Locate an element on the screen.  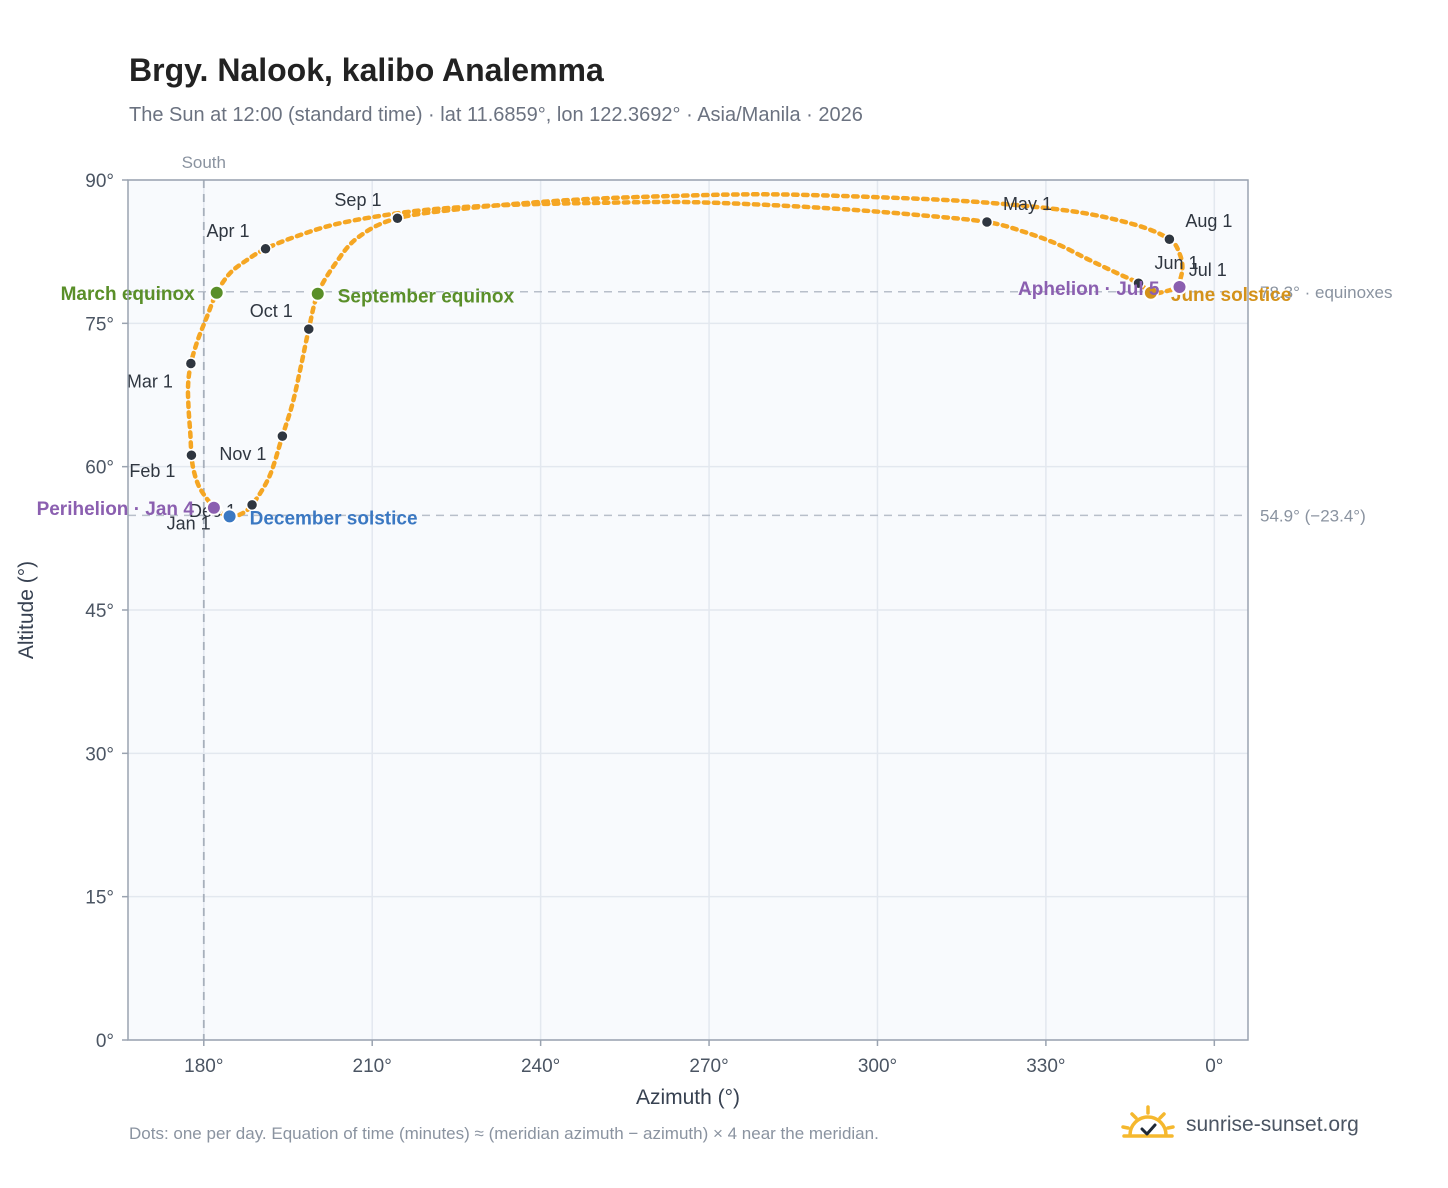
y-axis-ticks: 0° 15° 30° 45° 60° 75° 90° is located at coordinates (106, 611).